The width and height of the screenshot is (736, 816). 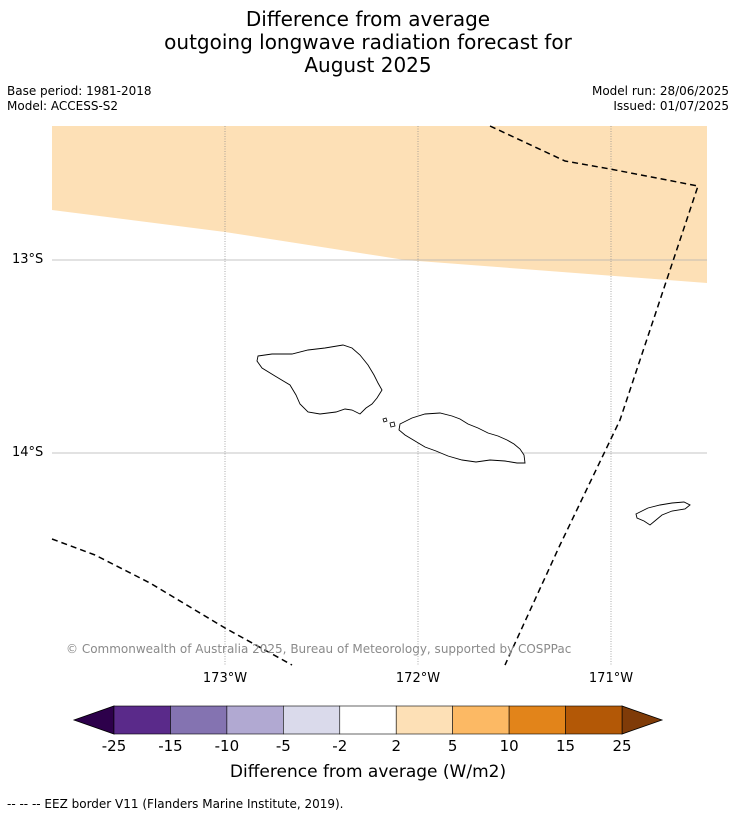 I want to click on meta-left: Base period: 1981-2018 Model: ACCESS-S2, so click(x=79, y=99).